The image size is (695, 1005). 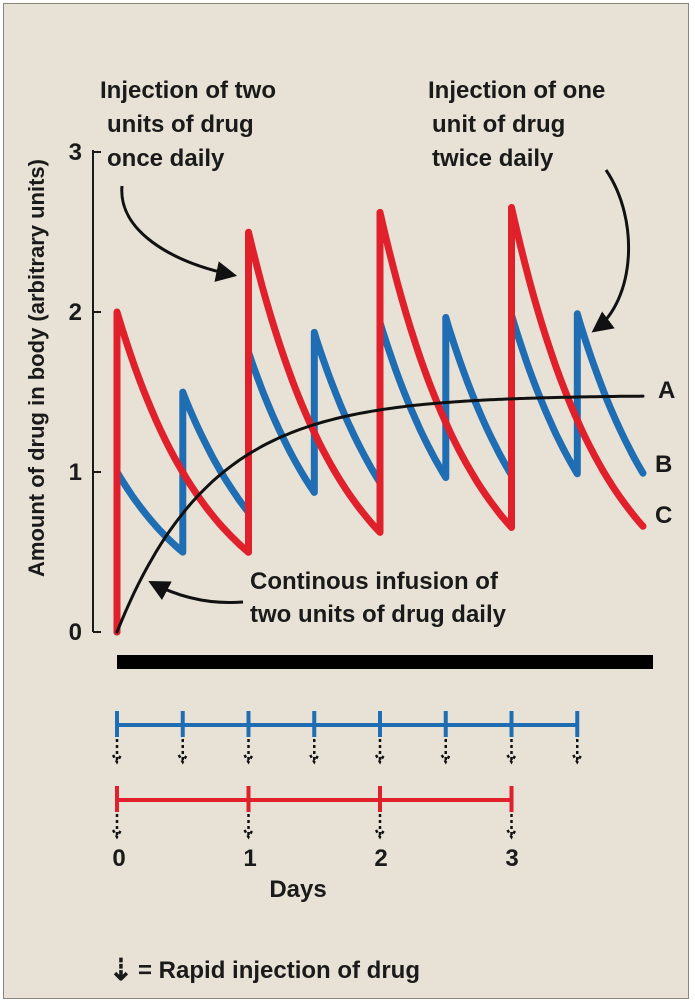 I want to click on series-label-b: B, so click(x=663, y=464).